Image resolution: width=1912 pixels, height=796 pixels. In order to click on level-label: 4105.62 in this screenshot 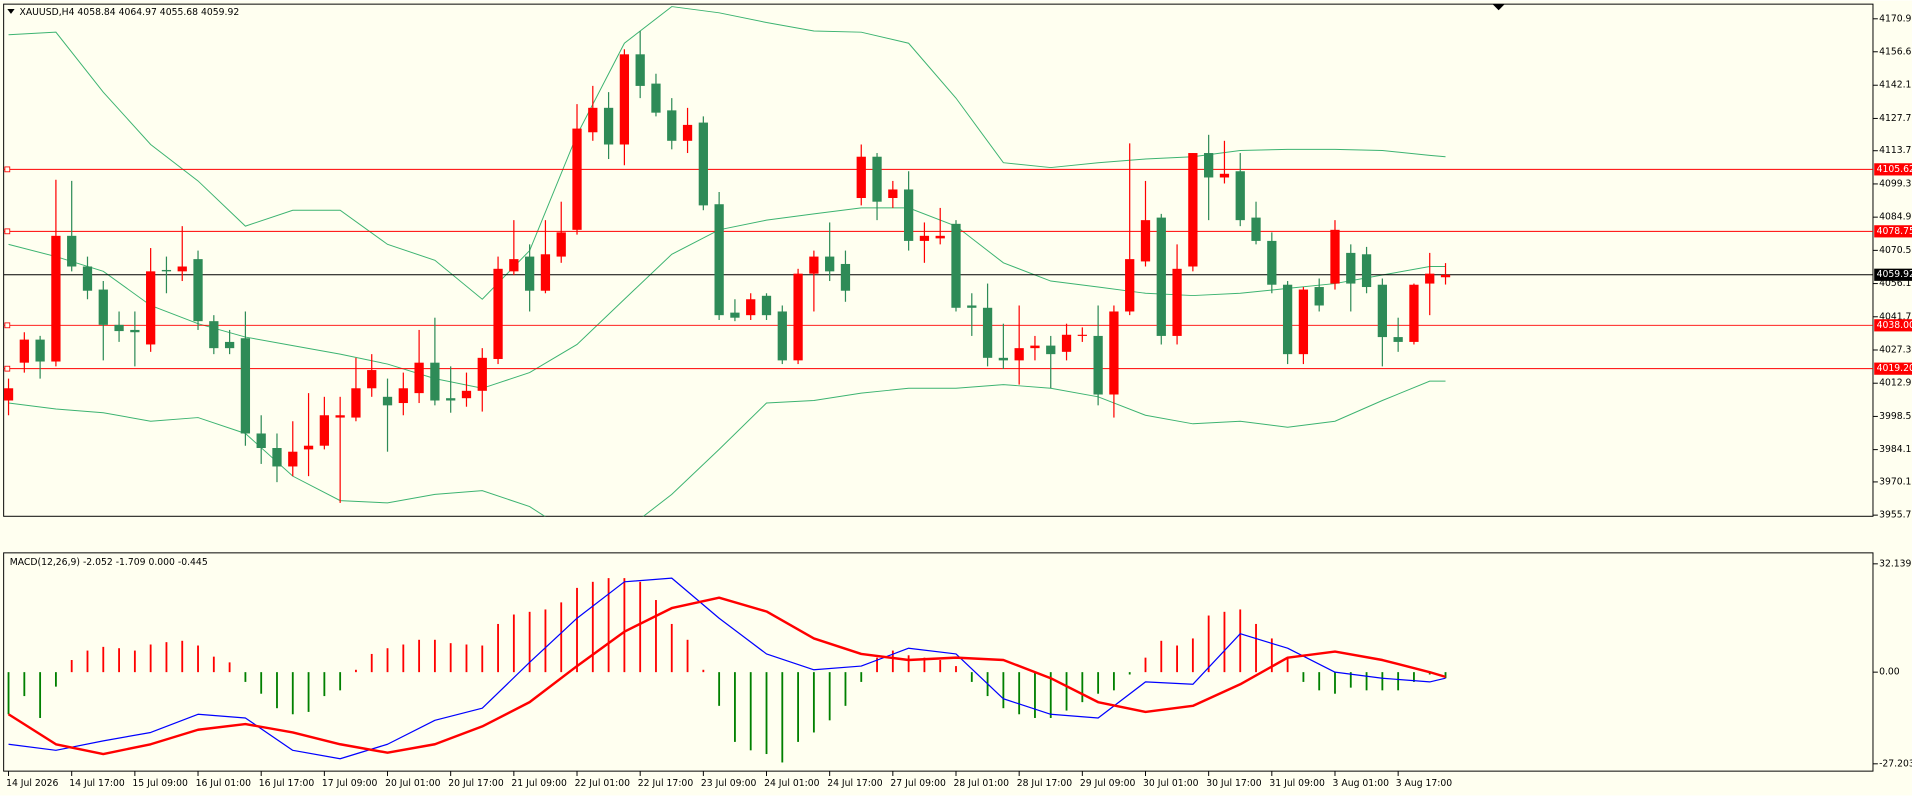, I will do `click(1894, 169)`.